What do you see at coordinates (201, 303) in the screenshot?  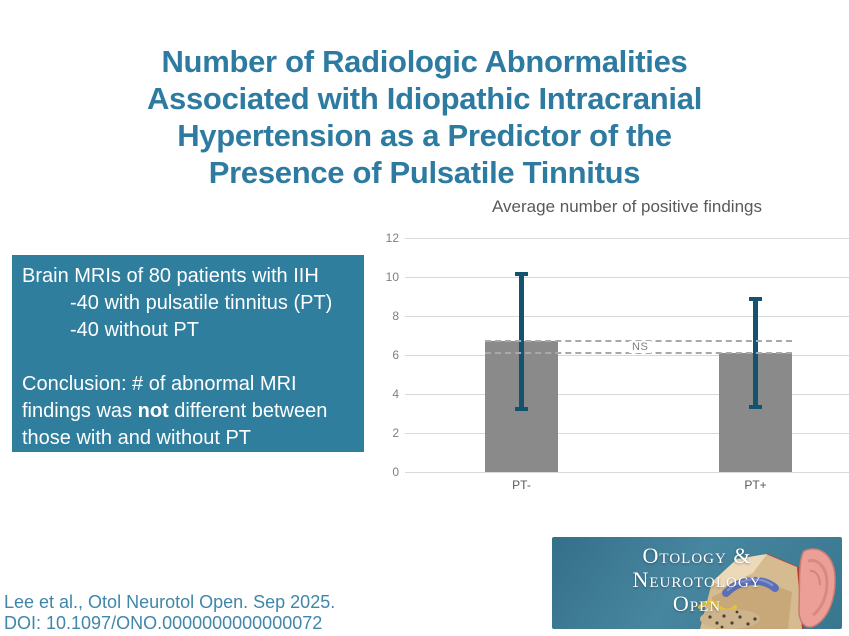 I see `study-group-pt-line: -40 with pulsatile tinnitus (PT)` at bounding box center [201, 303].